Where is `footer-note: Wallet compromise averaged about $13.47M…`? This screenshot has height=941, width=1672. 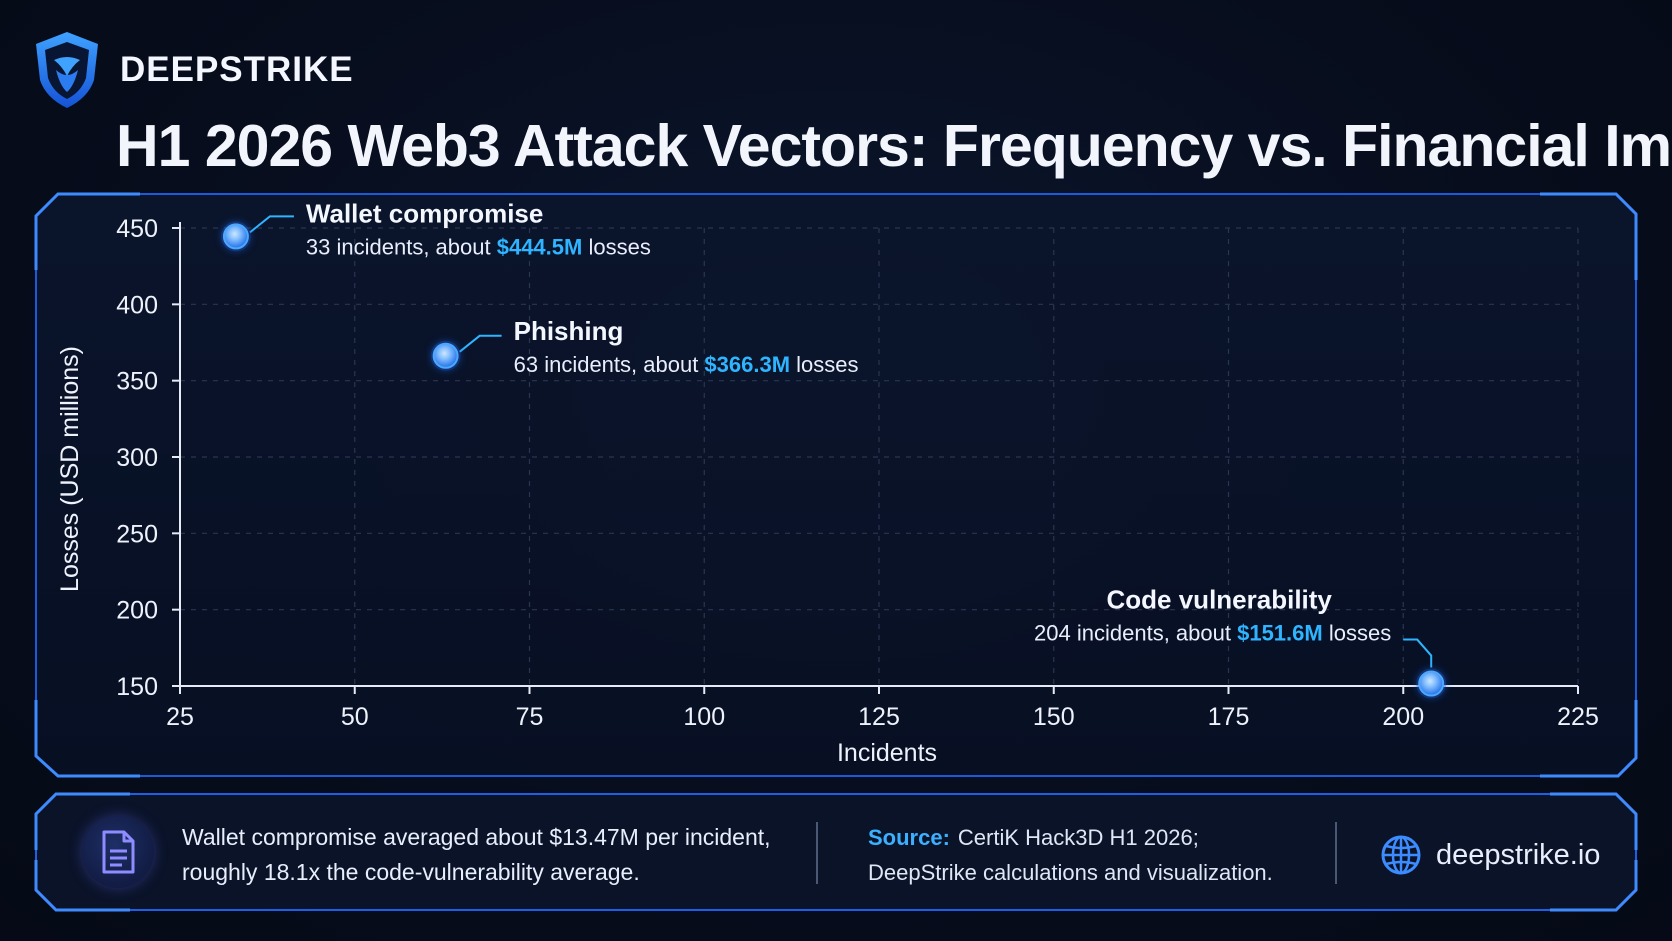 footer-note: Wallet compromise averaged about $13.47M… is located at coordinates (492, 855).